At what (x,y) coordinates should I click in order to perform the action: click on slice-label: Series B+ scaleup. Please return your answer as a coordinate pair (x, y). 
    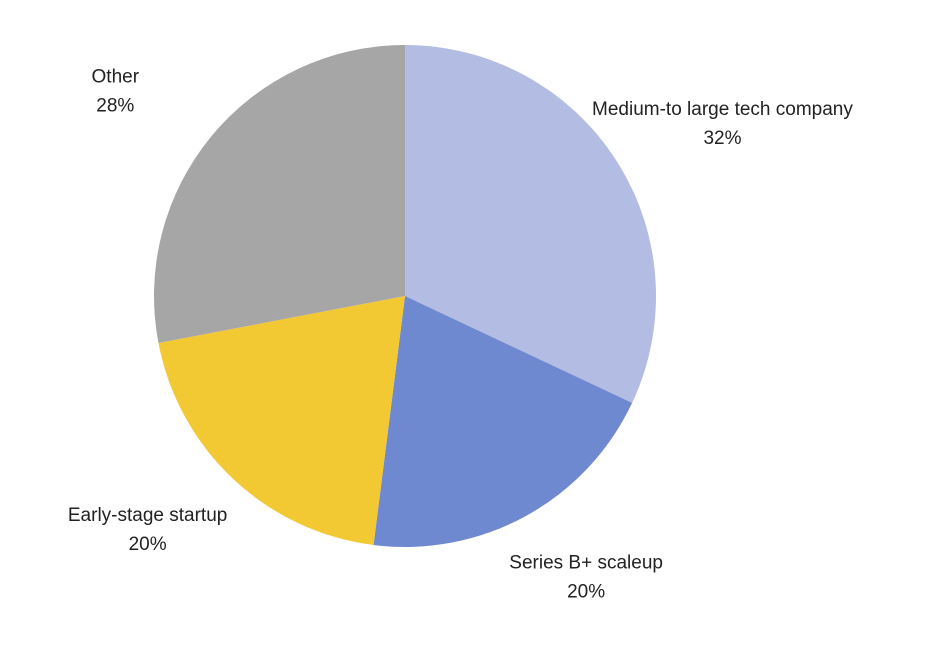
    Looking at the image, I should click on (586, 562).